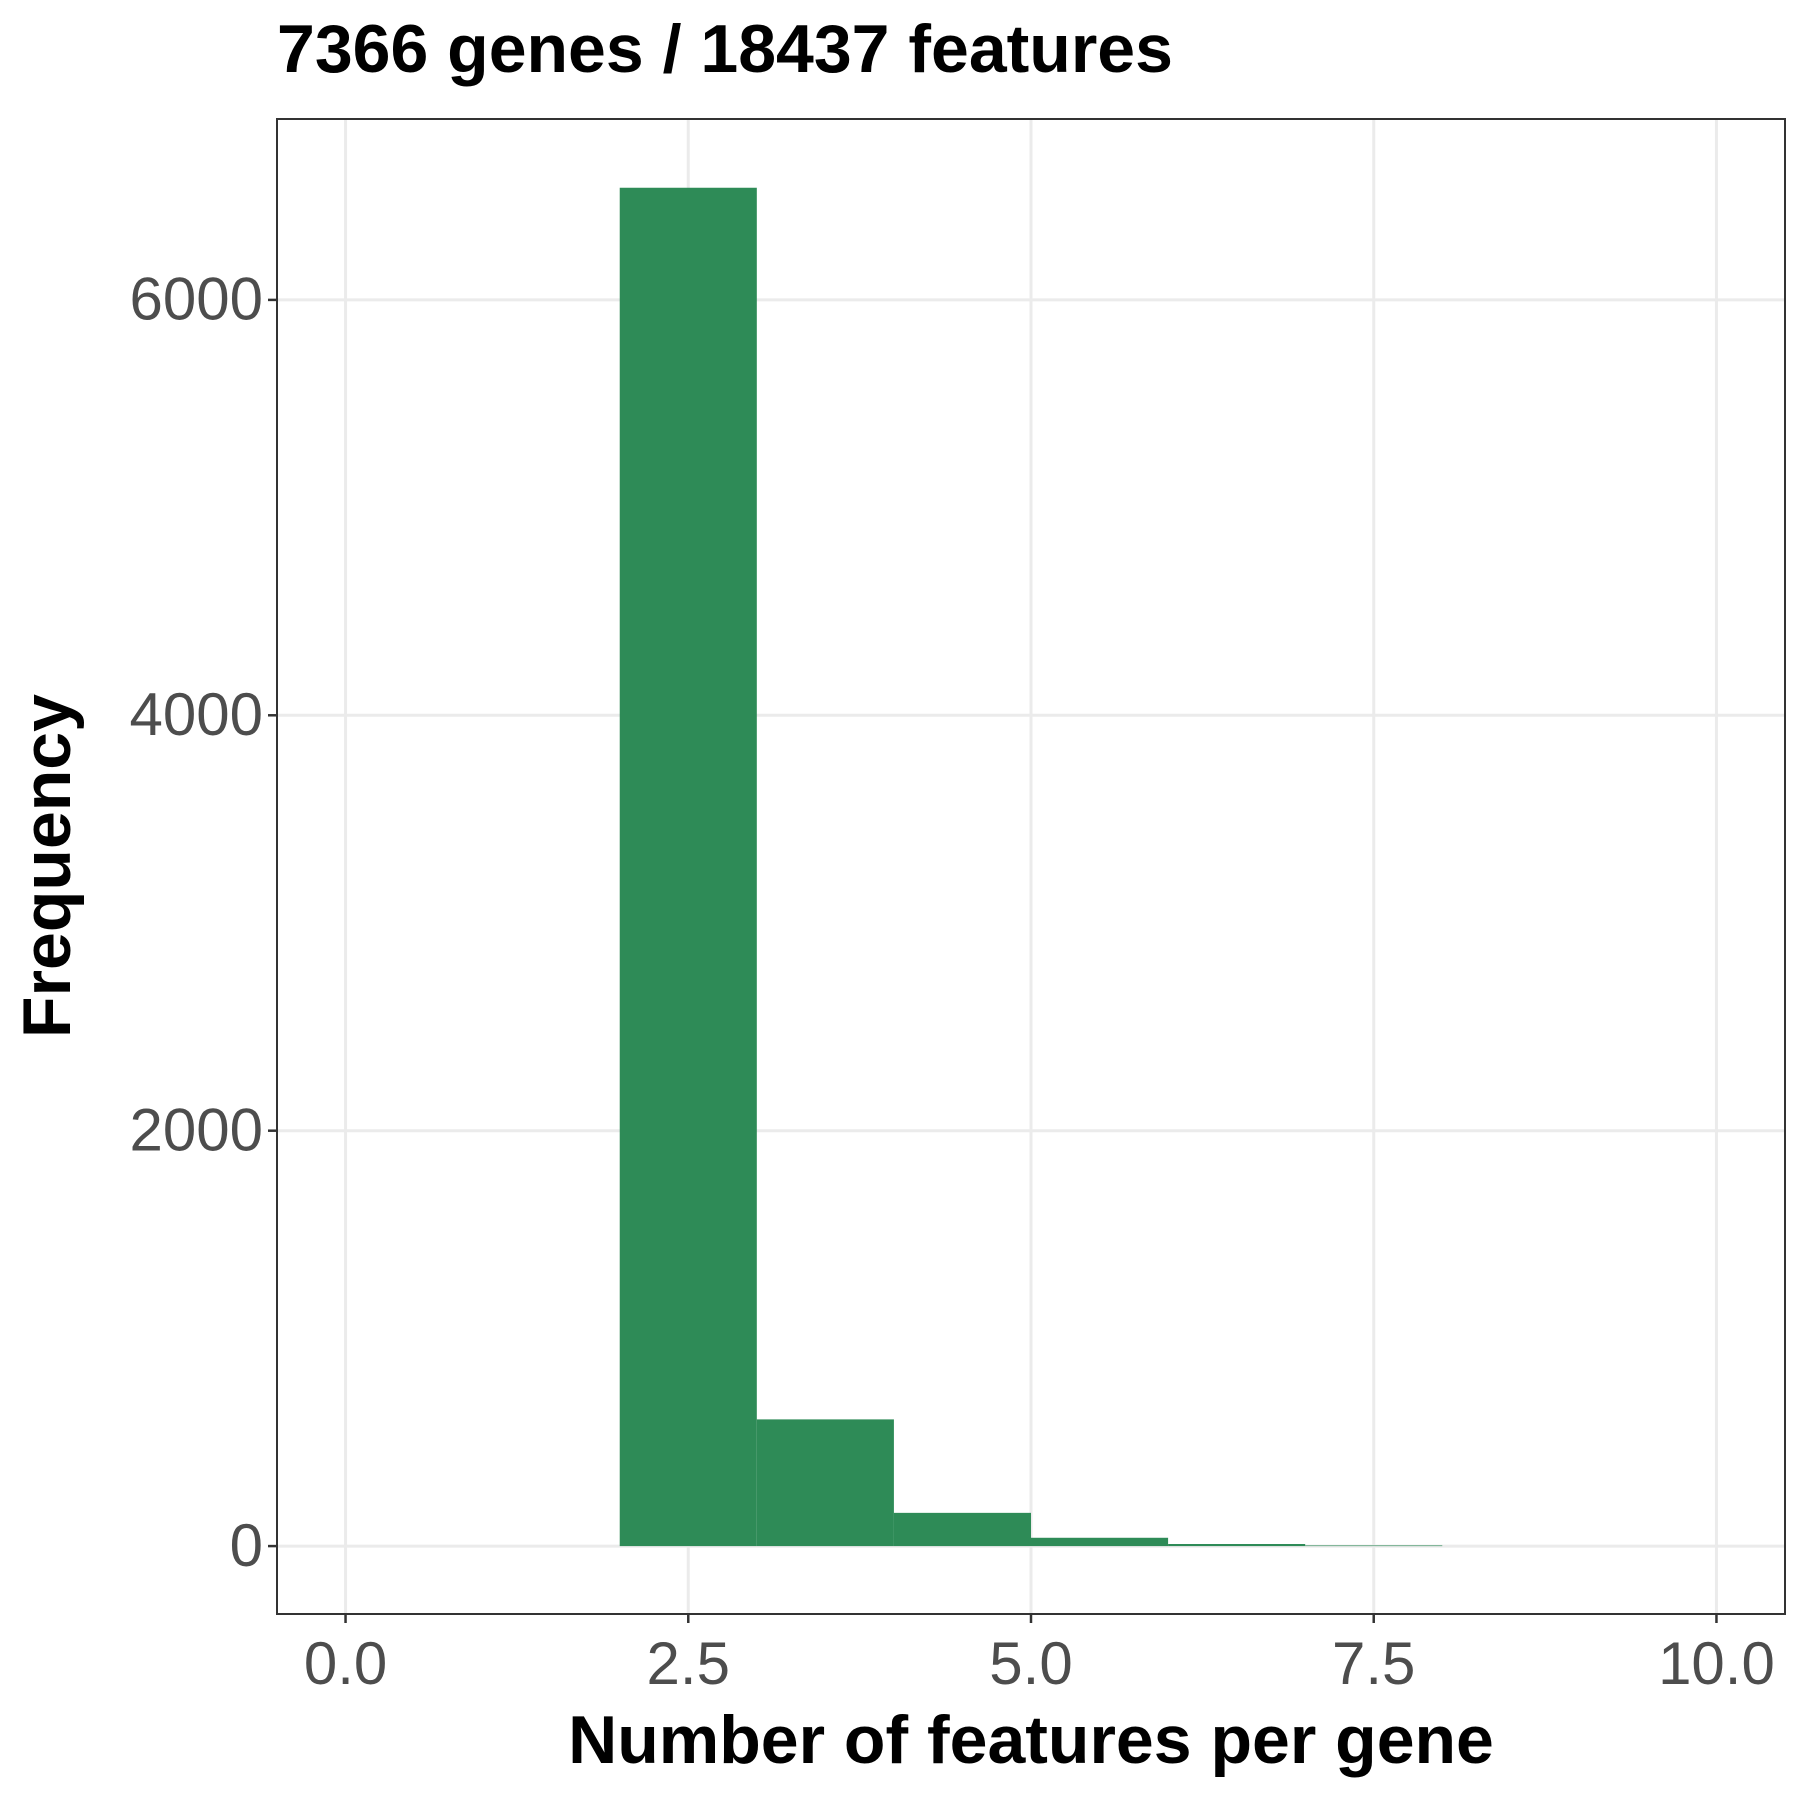 Image resolution: width=1800 pixels, height=1800 pixels. Describe the element at coordinates (345, 1663) in the screenshot. I see `x-tick-label: 0.0` at that location.